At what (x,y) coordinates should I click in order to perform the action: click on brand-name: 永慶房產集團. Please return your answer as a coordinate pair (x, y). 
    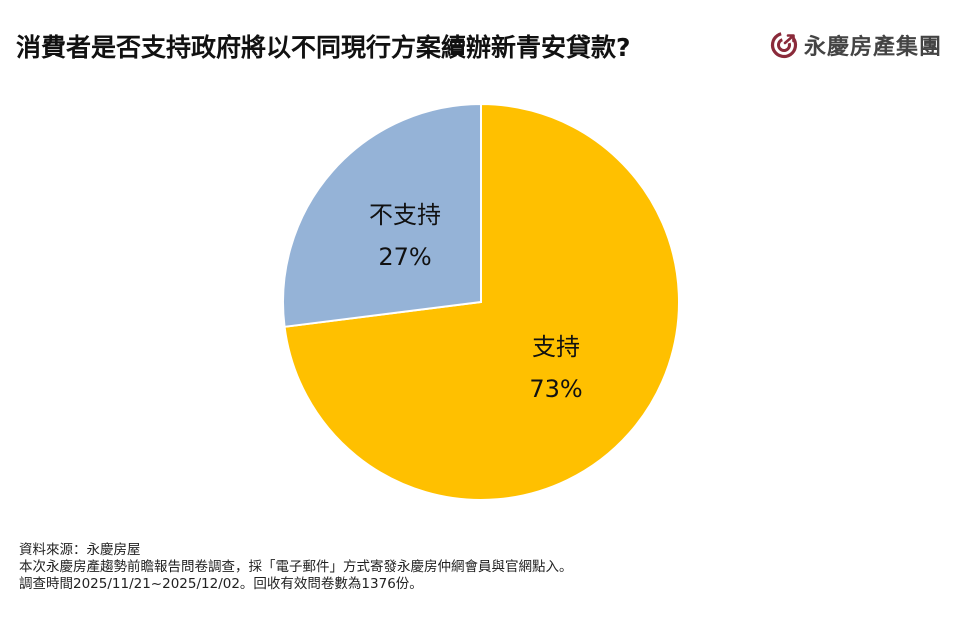
    Looking at the image, I should click on (873, 47).